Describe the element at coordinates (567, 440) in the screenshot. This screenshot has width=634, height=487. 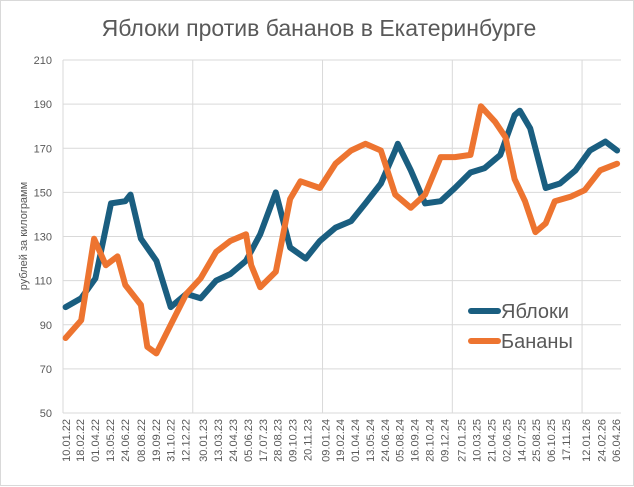
I see `x-tick-label: 17.11.25` at that location.